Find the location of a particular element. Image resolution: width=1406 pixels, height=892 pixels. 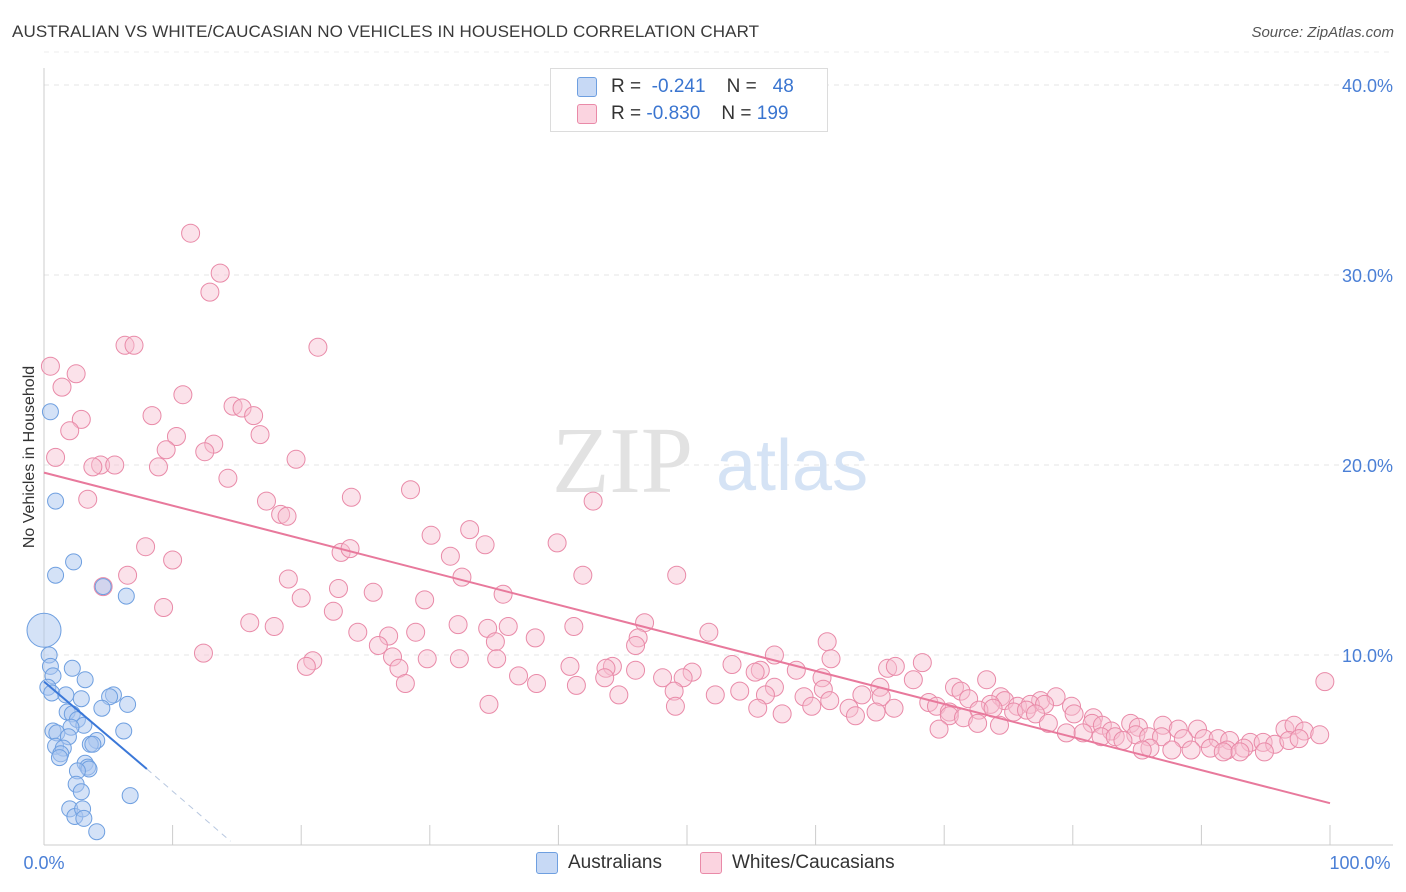

legend-n-value: 48 is located at coordinates (783, 86).